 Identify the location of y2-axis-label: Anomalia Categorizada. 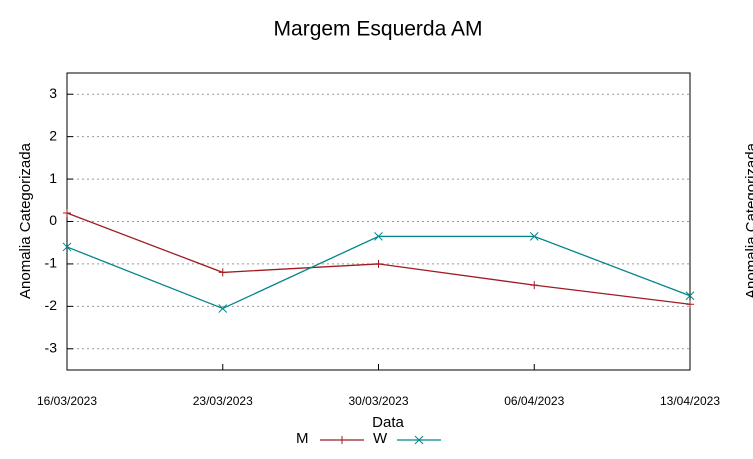
(748, 220).